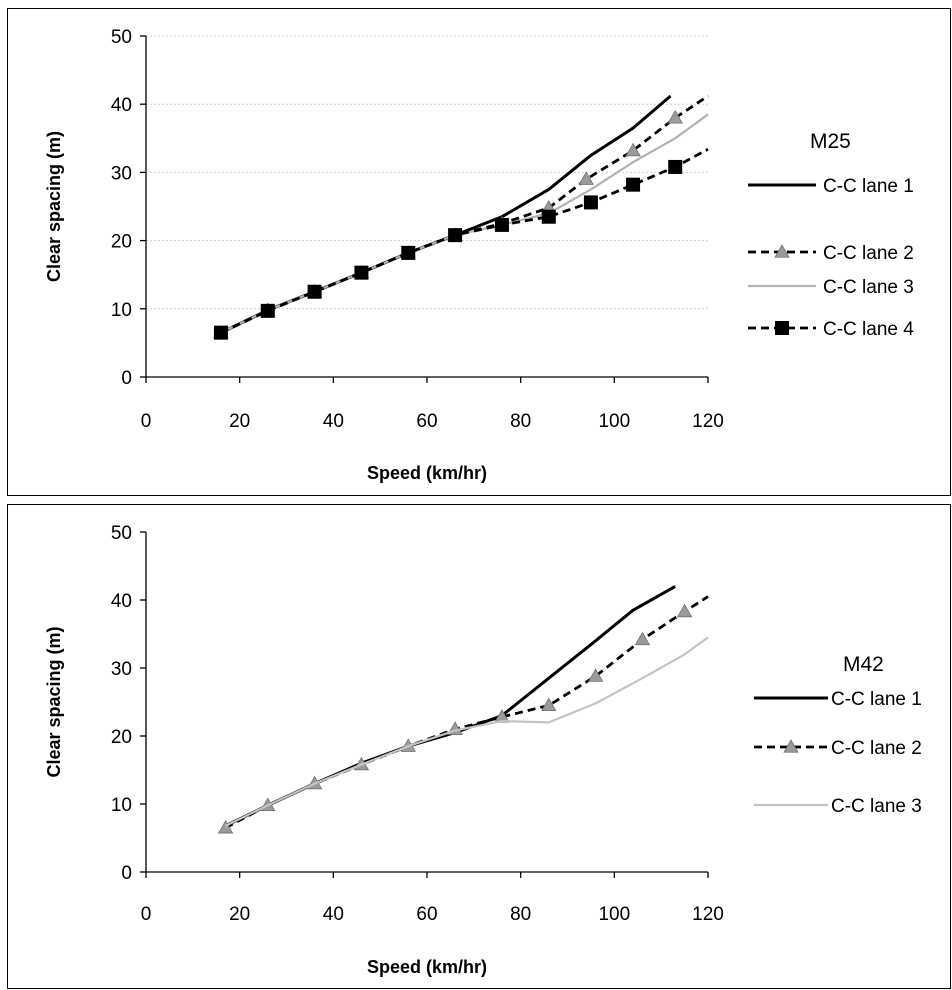  What do you see at coordinates (863, 664) in the screenshot?
I see `legend-title: M42` at bounding box center [863, 664].